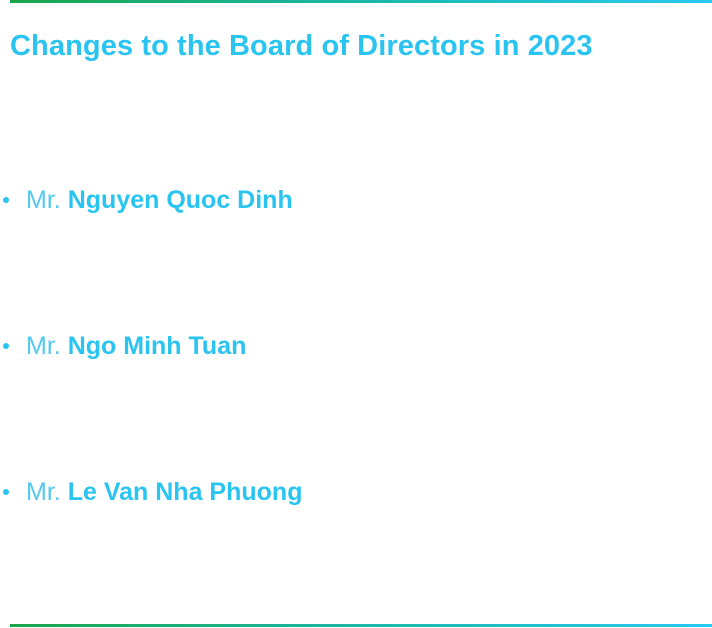 The image size is (712, 628). Describe the element at coordinates (157, 345) in the screenshot. I see `member-name: Ngo Minh Tuan` at that location.